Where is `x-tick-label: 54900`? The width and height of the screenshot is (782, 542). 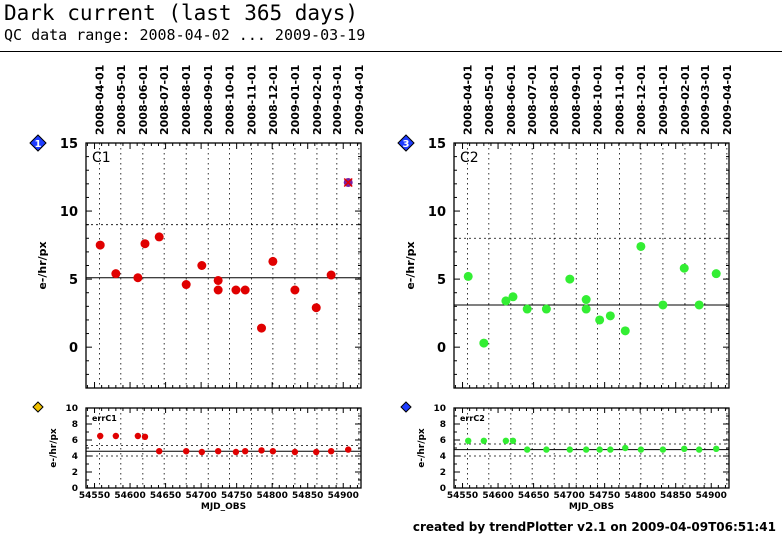
x-tick-label: 54900 is located at coordinates (711, 496).